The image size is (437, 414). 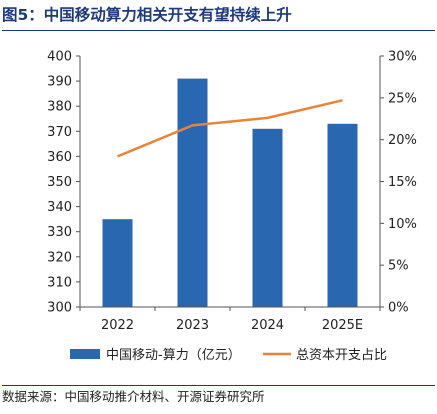 What do you see at coordinates (402, 57) in the screenshot?
I see `y-right-tick-label: 30%` at bounding box center [402, 57].